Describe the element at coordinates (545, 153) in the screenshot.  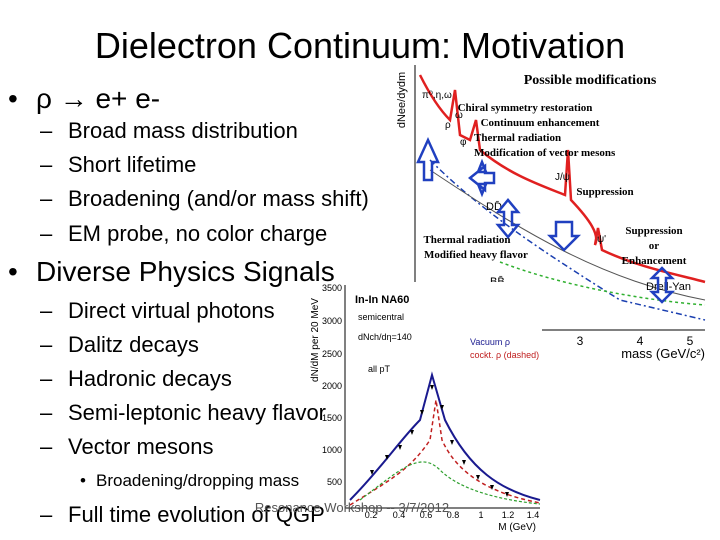
I see `annotation: Modification of vector mesons` at that location.